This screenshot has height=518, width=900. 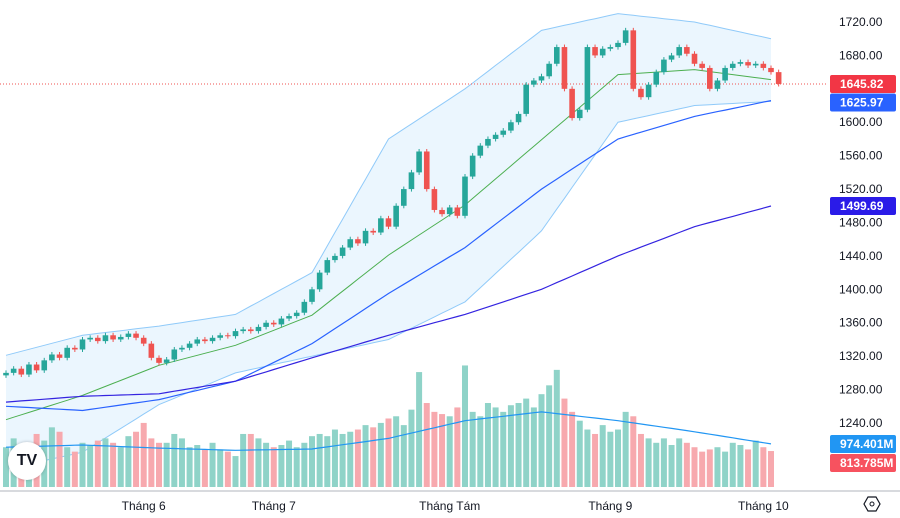 I want to click on volume-label: 813.785M, so click(x=866, y=463).